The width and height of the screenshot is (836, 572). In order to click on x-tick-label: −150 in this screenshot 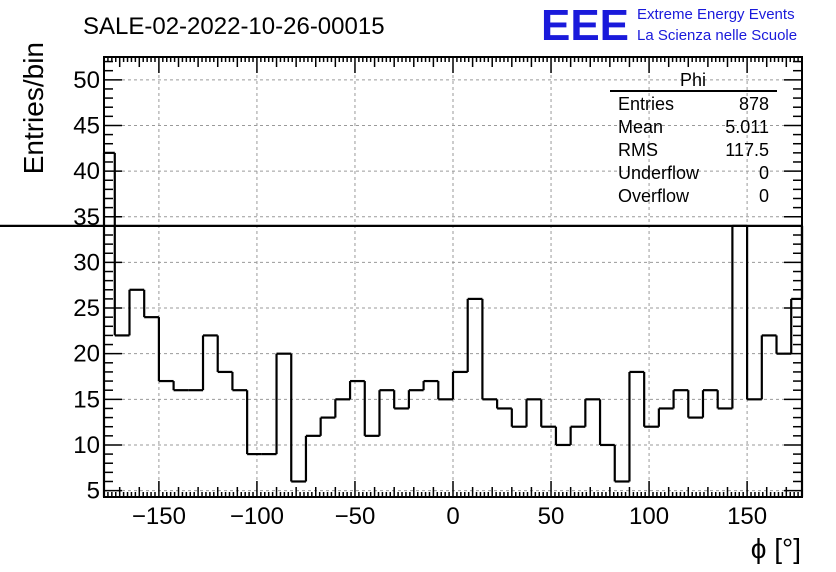, I will do `click(159, 516)`.